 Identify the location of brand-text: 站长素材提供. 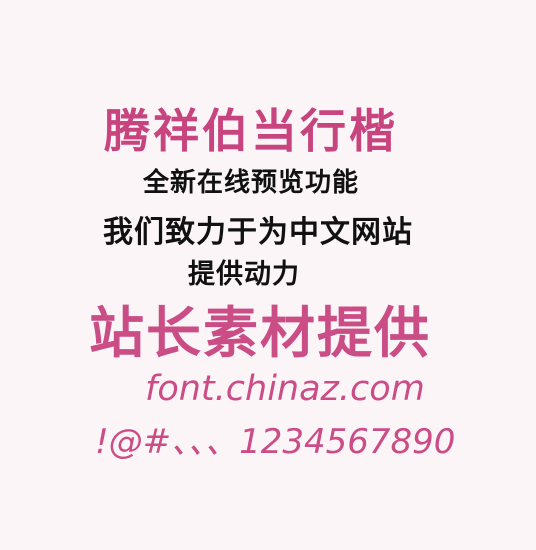
(260, 332).